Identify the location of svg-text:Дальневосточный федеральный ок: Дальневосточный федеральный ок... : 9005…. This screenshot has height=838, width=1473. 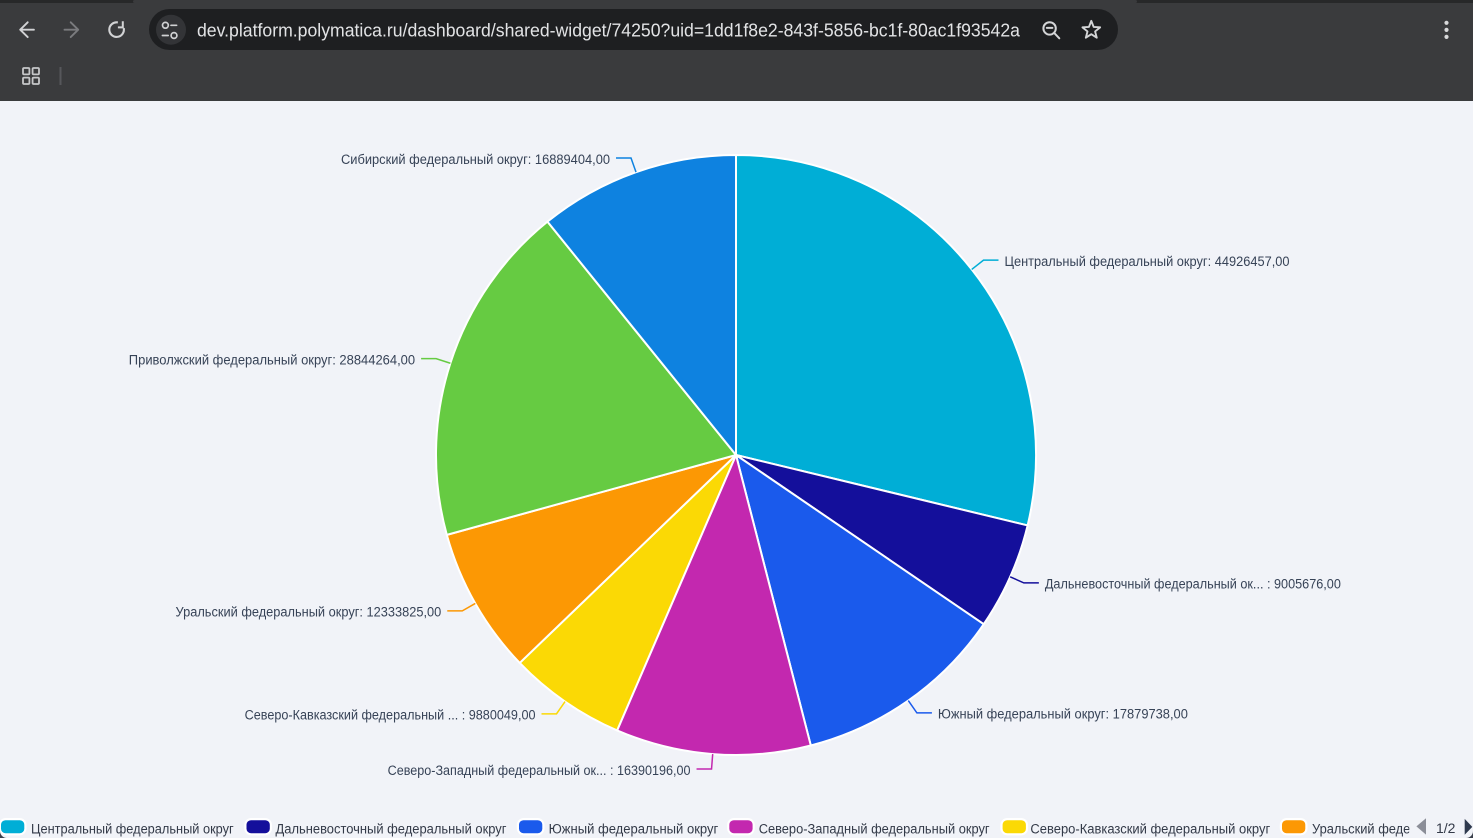
(1193, 584).